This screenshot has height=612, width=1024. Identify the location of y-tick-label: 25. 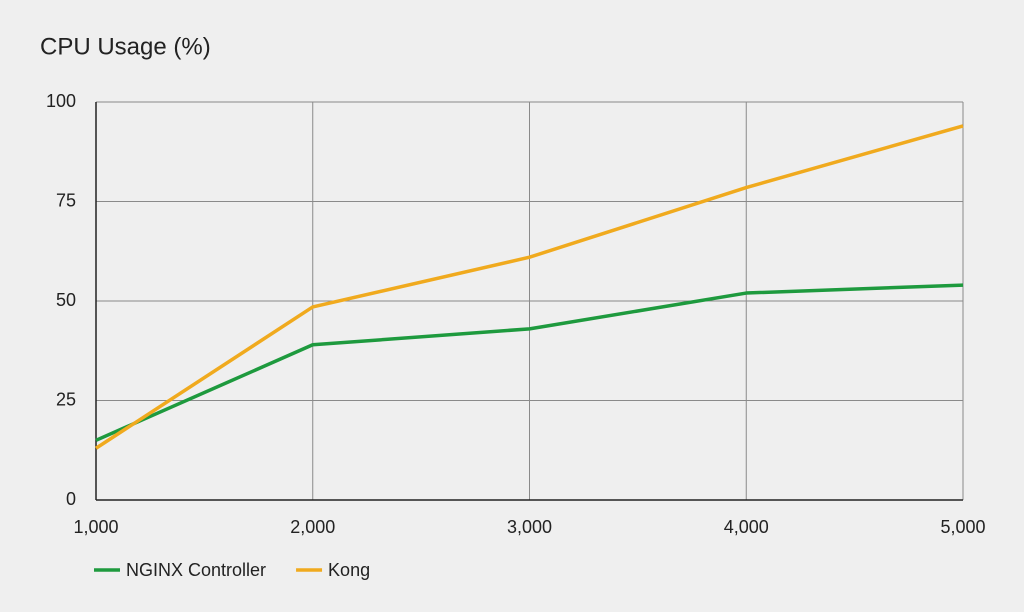
(66, 399).